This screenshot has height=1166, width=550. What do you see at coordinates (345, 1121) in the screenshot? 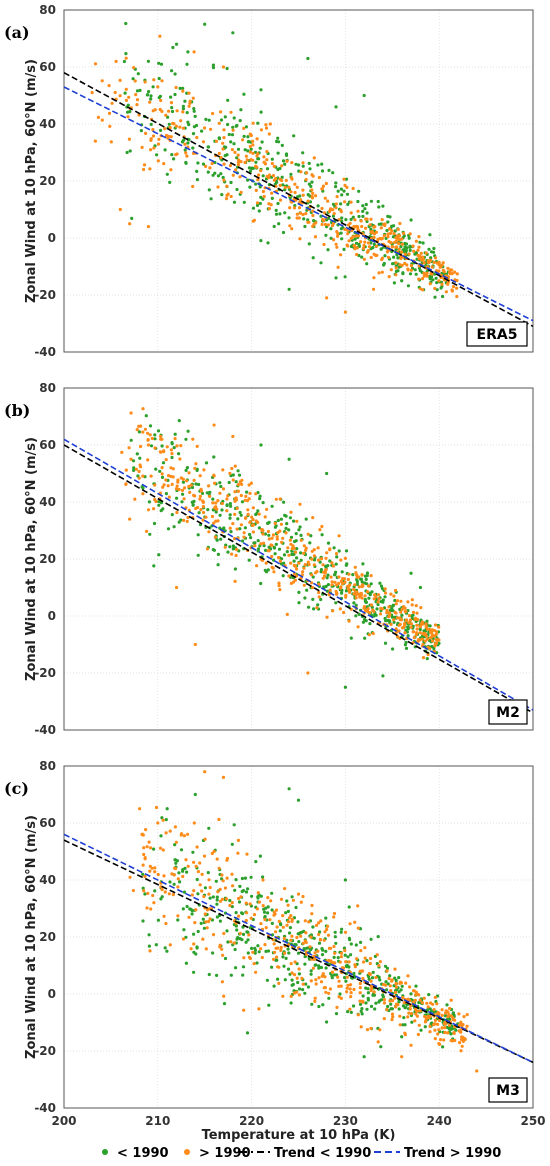
I see `x-tick-label: 230` at bounding box center [345, 1121].